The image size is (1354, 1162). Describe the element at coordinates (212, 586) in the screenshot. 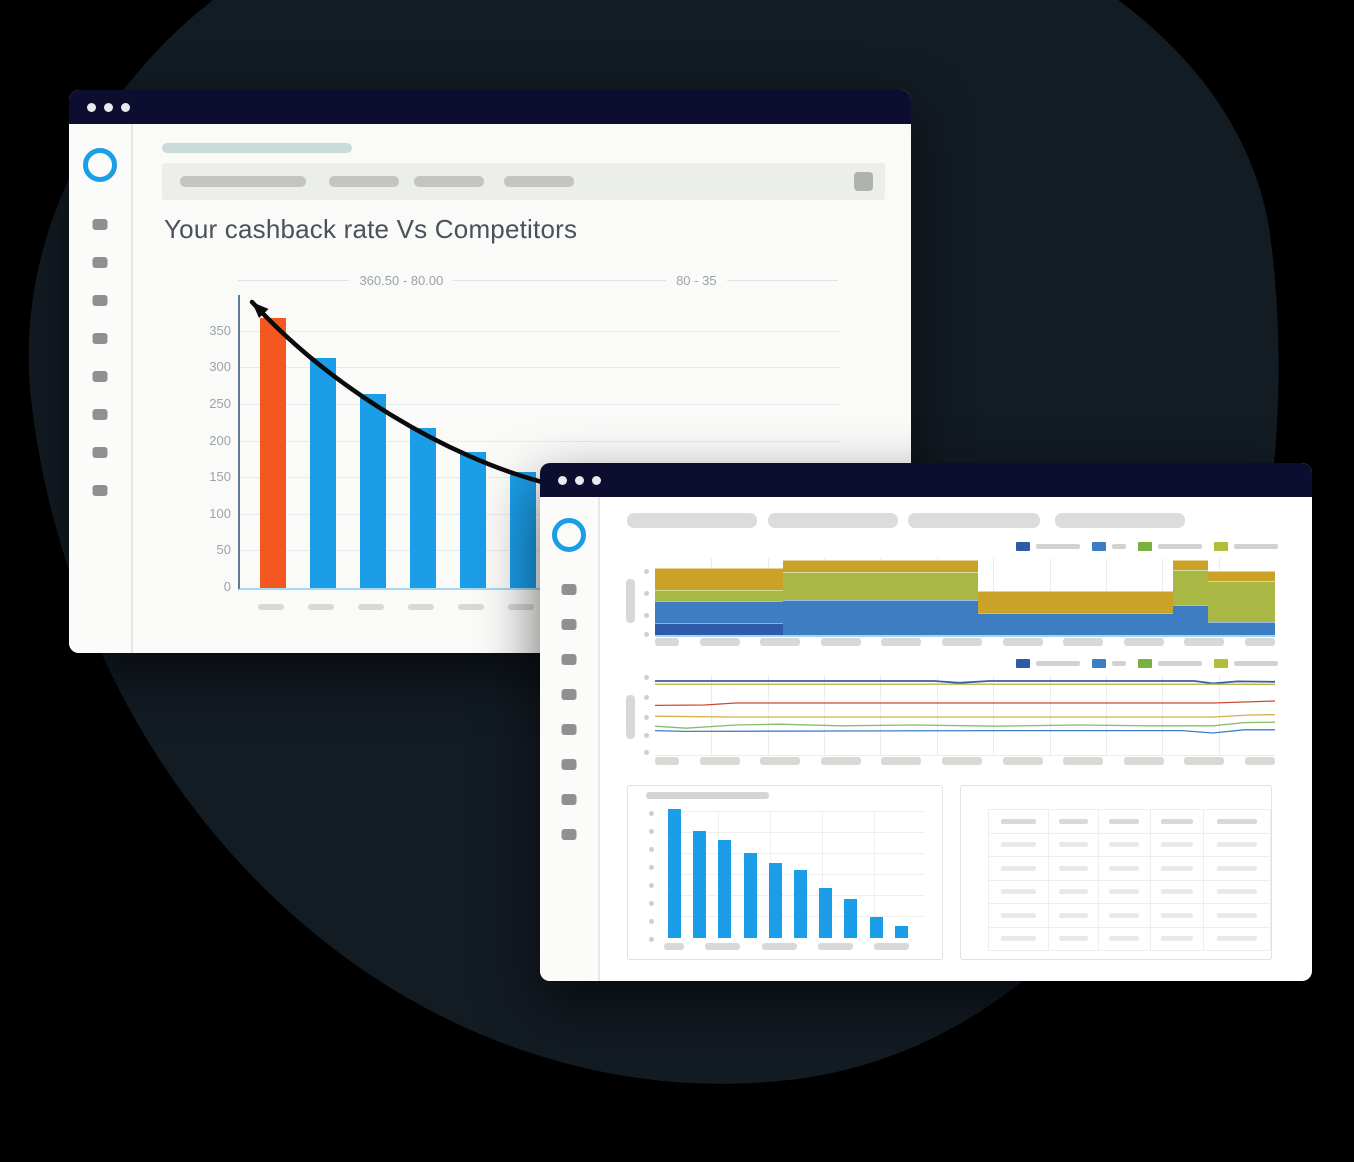

I see `y-tick-label: 0` at that location.